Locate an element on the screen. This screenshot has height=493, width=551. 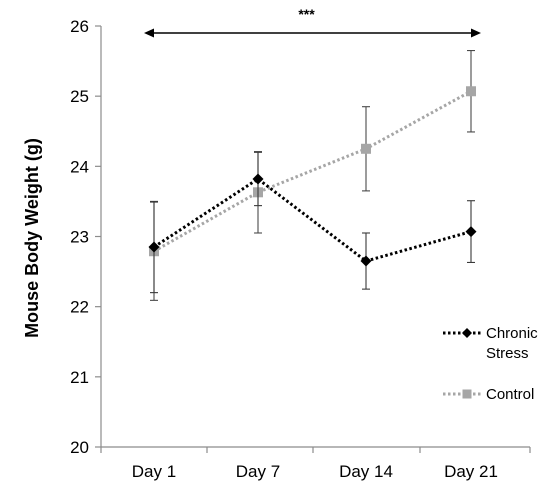
y-tick-label: 26 is located at coordinates (79, 26).